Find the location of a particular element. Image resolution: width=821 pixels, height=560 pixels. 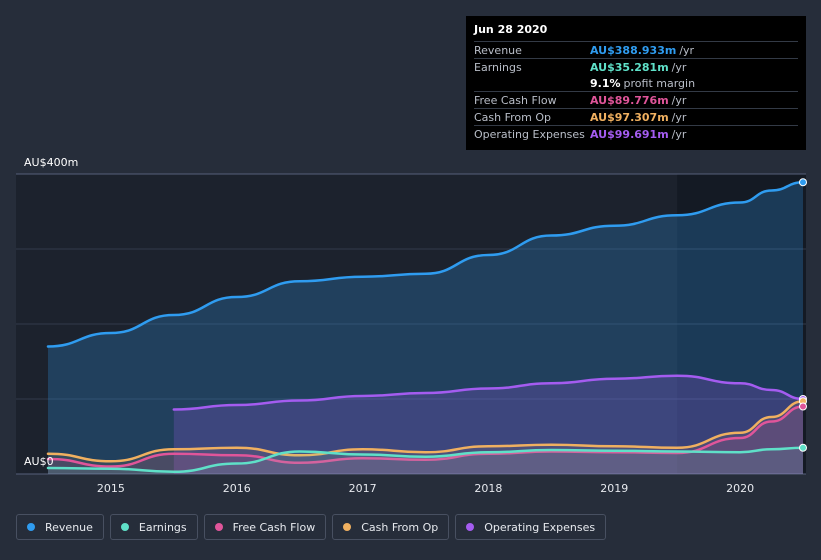

legend-item-earnings: Earnings is located at coordinates (153, 527).